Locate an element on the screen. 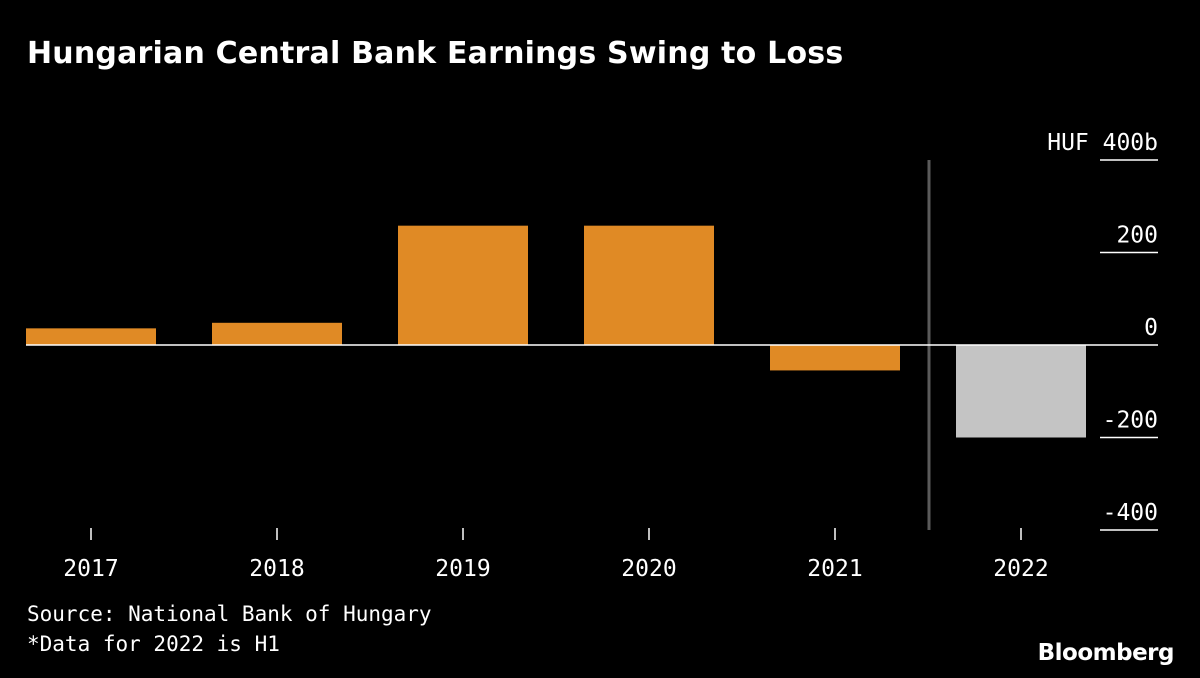 The width and height of the screenshot is (1200, 678). y-tick-label--400: -400 is located at coordinates (1130, 513).